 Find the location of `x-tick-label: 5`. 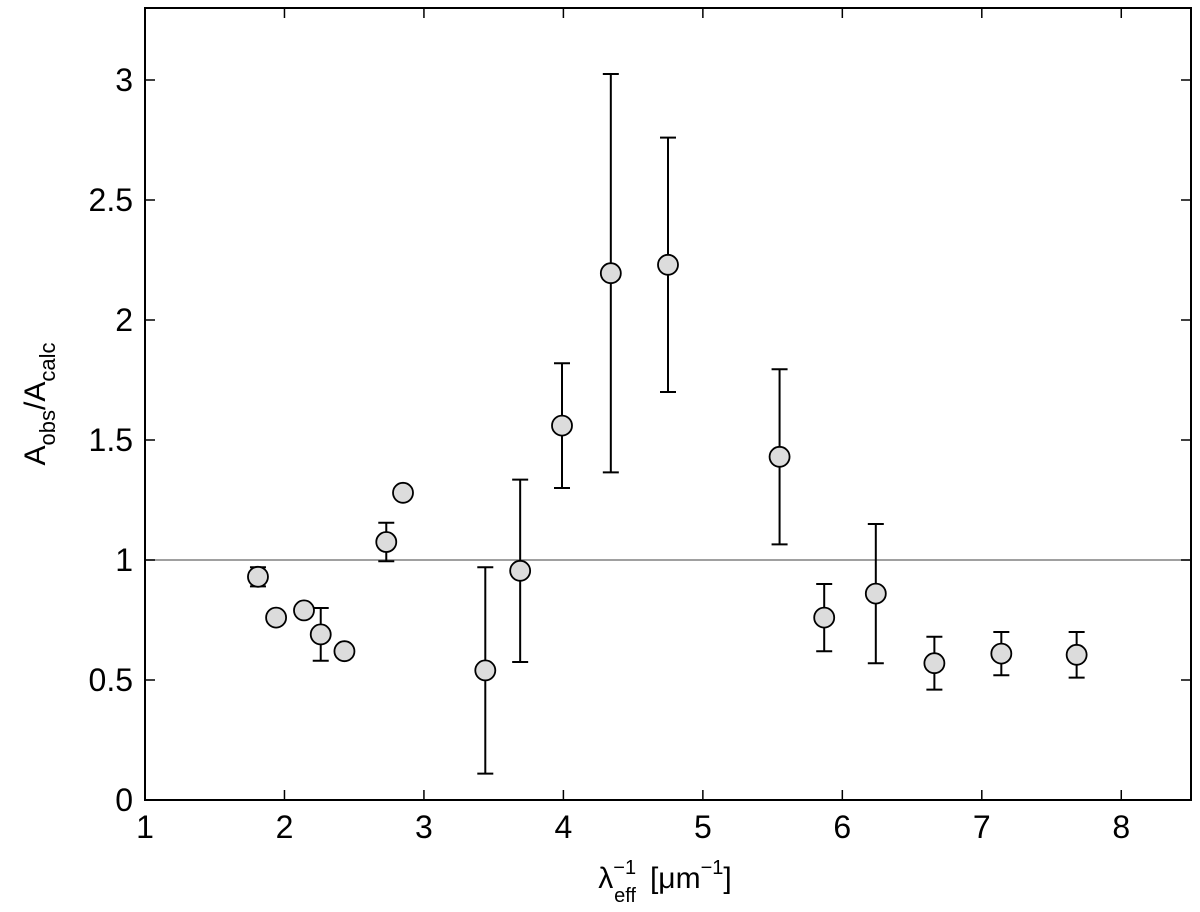

x-tick-label: 5 is located at coordinates (703, 827).